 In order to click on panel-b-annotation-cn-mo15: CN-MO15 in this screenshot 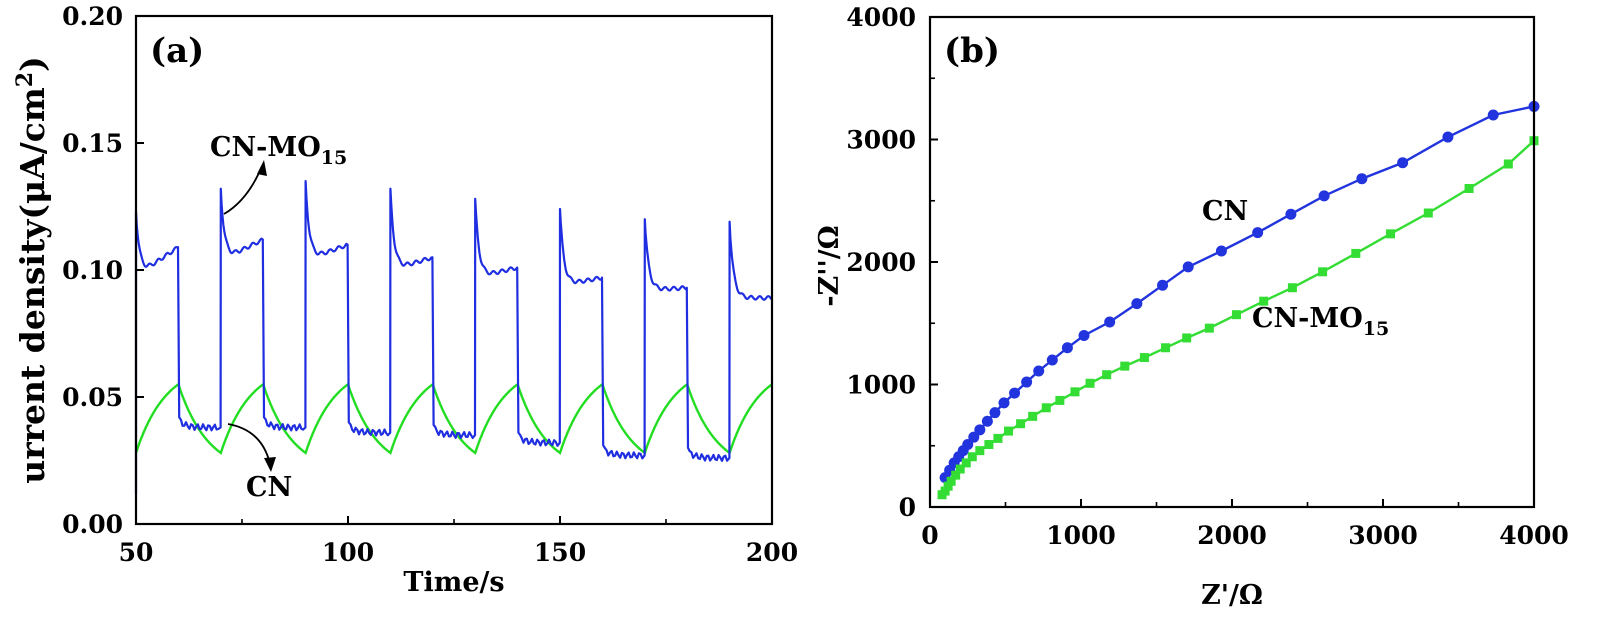, I will do `click(1320, 321)`.